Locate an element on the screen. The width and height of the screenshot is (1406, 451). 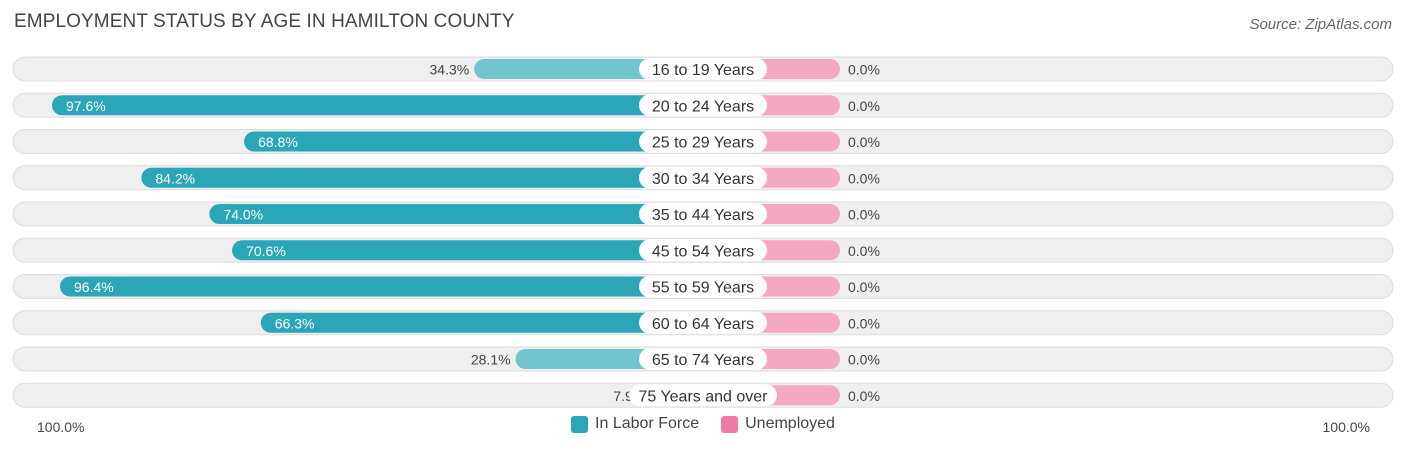
legend-item-labor-force: In Labor Force is located at coordinates (635, 424).